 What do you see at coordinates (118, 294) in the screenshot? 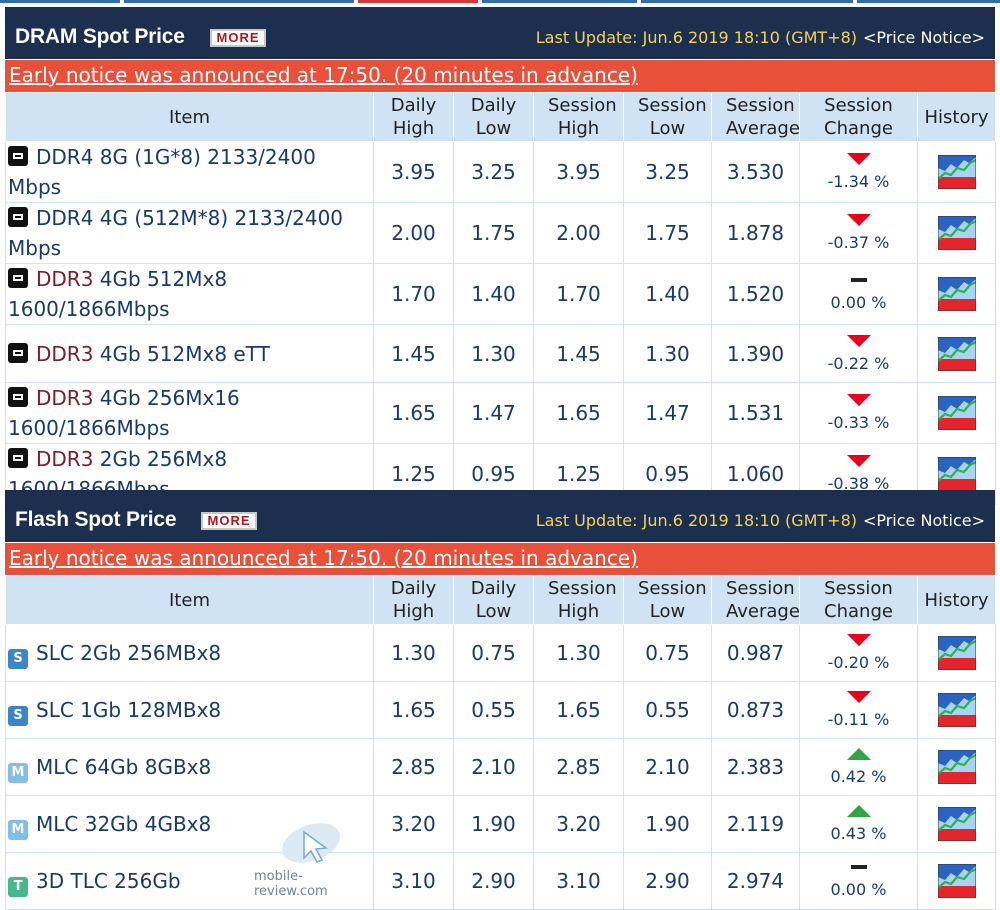
I see `item-name: 4Gb 512Mx8 1600/1866Mbps` at bounding box center [118, 294].